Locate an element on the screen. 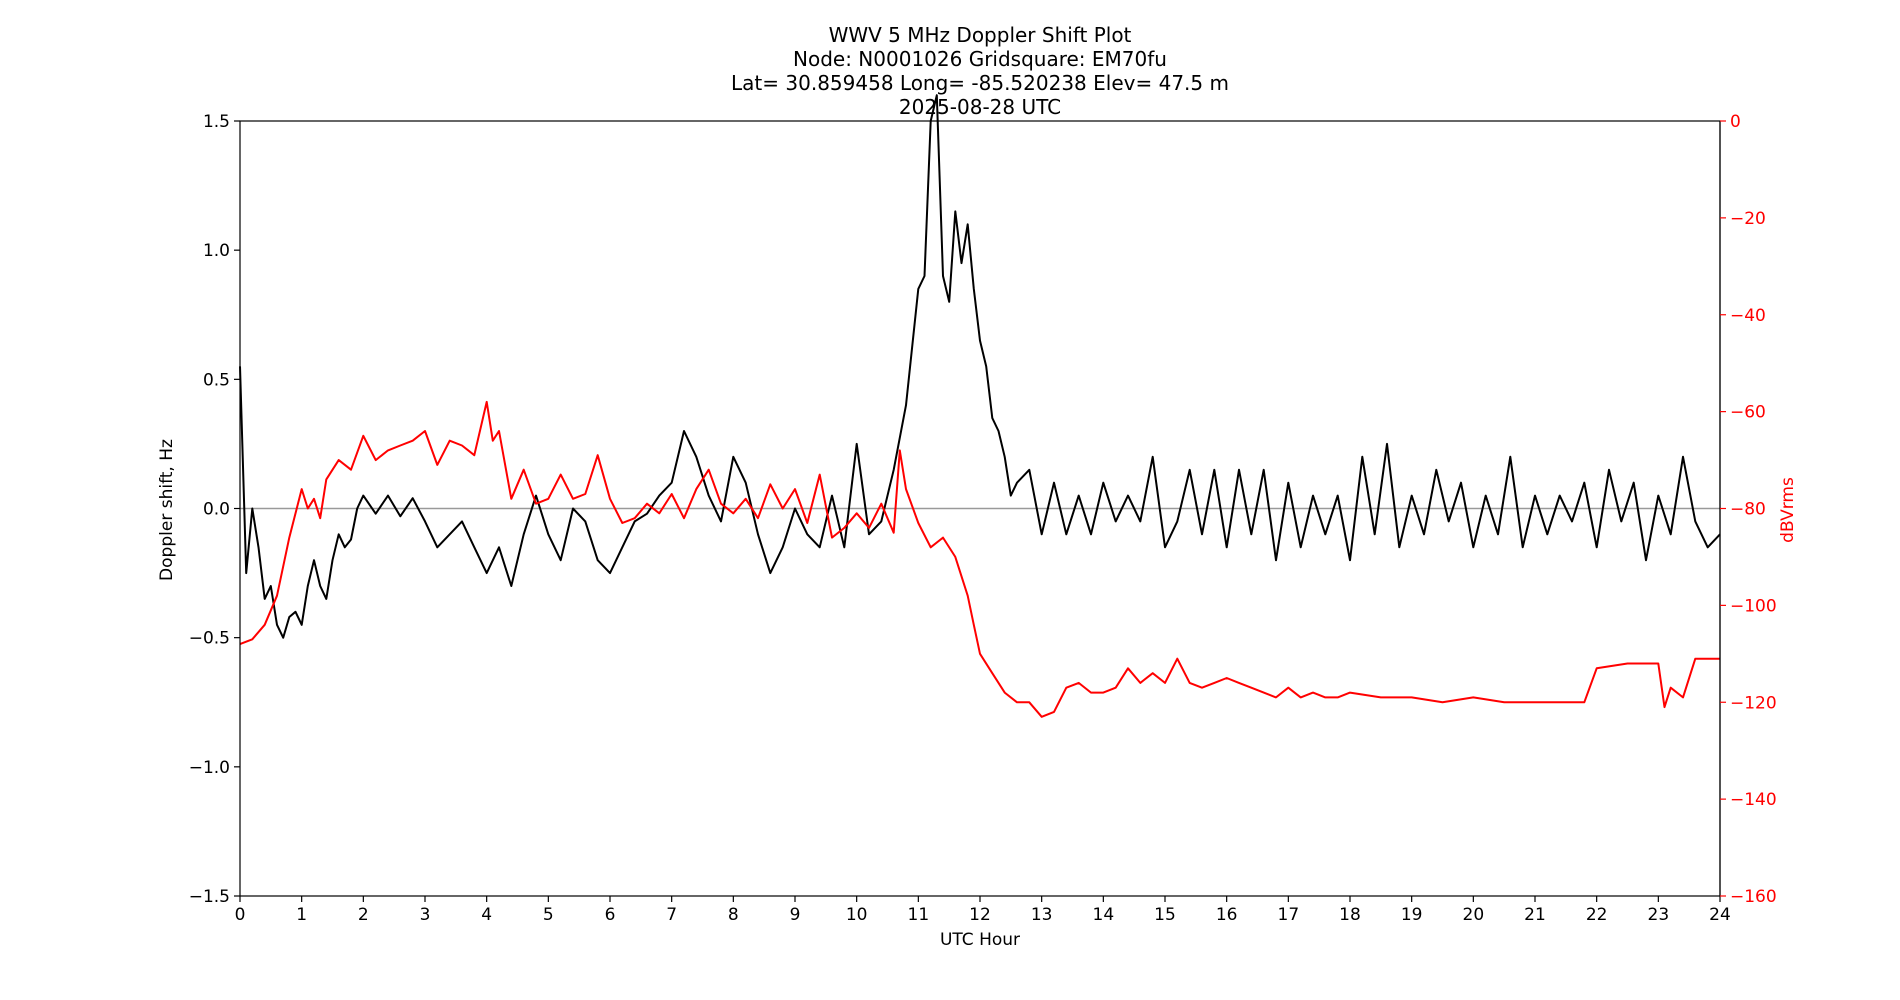 Image resolution: width=1900 pixels, height=1000 pixels. y2-tick-label: −120 is located at coordinates (1753, 703).